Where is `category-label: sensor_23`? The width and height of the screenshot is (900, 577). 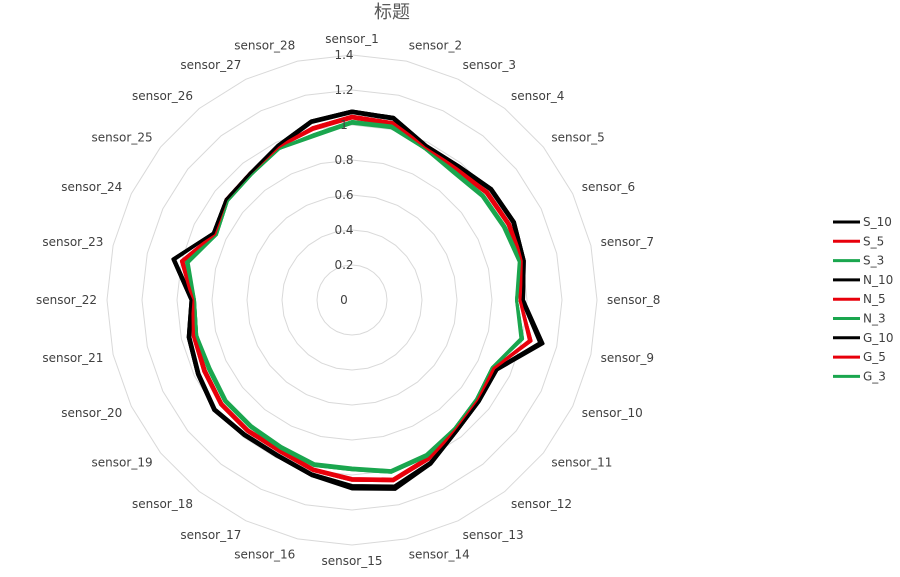
category-label: sensor_23 is located at coordinates (72, 242).